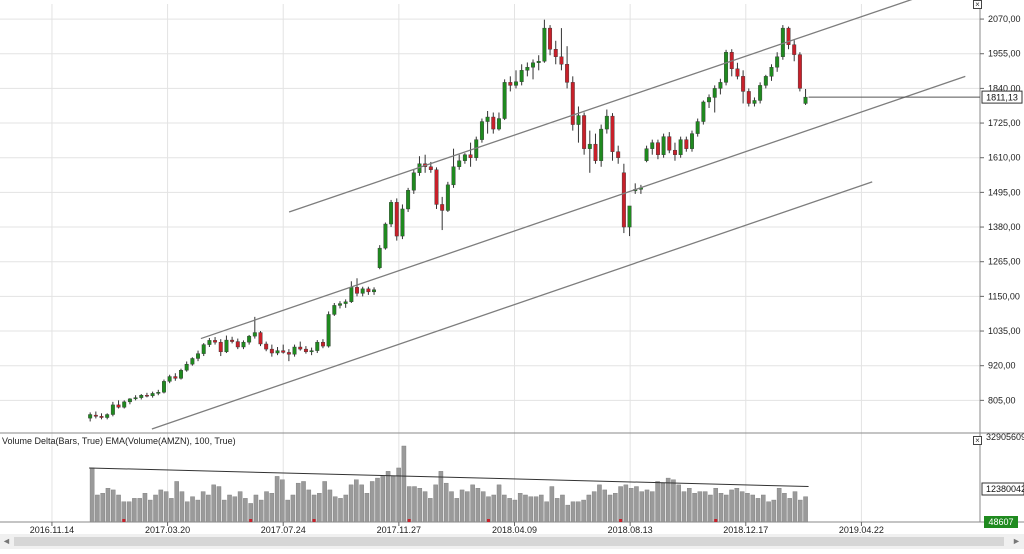 The width and height of the screenshot is (1024, 554). Describe the element at coordinates (861, 530) in the screenshot. I see `x-tick-label: 2019.04.22` at that location.